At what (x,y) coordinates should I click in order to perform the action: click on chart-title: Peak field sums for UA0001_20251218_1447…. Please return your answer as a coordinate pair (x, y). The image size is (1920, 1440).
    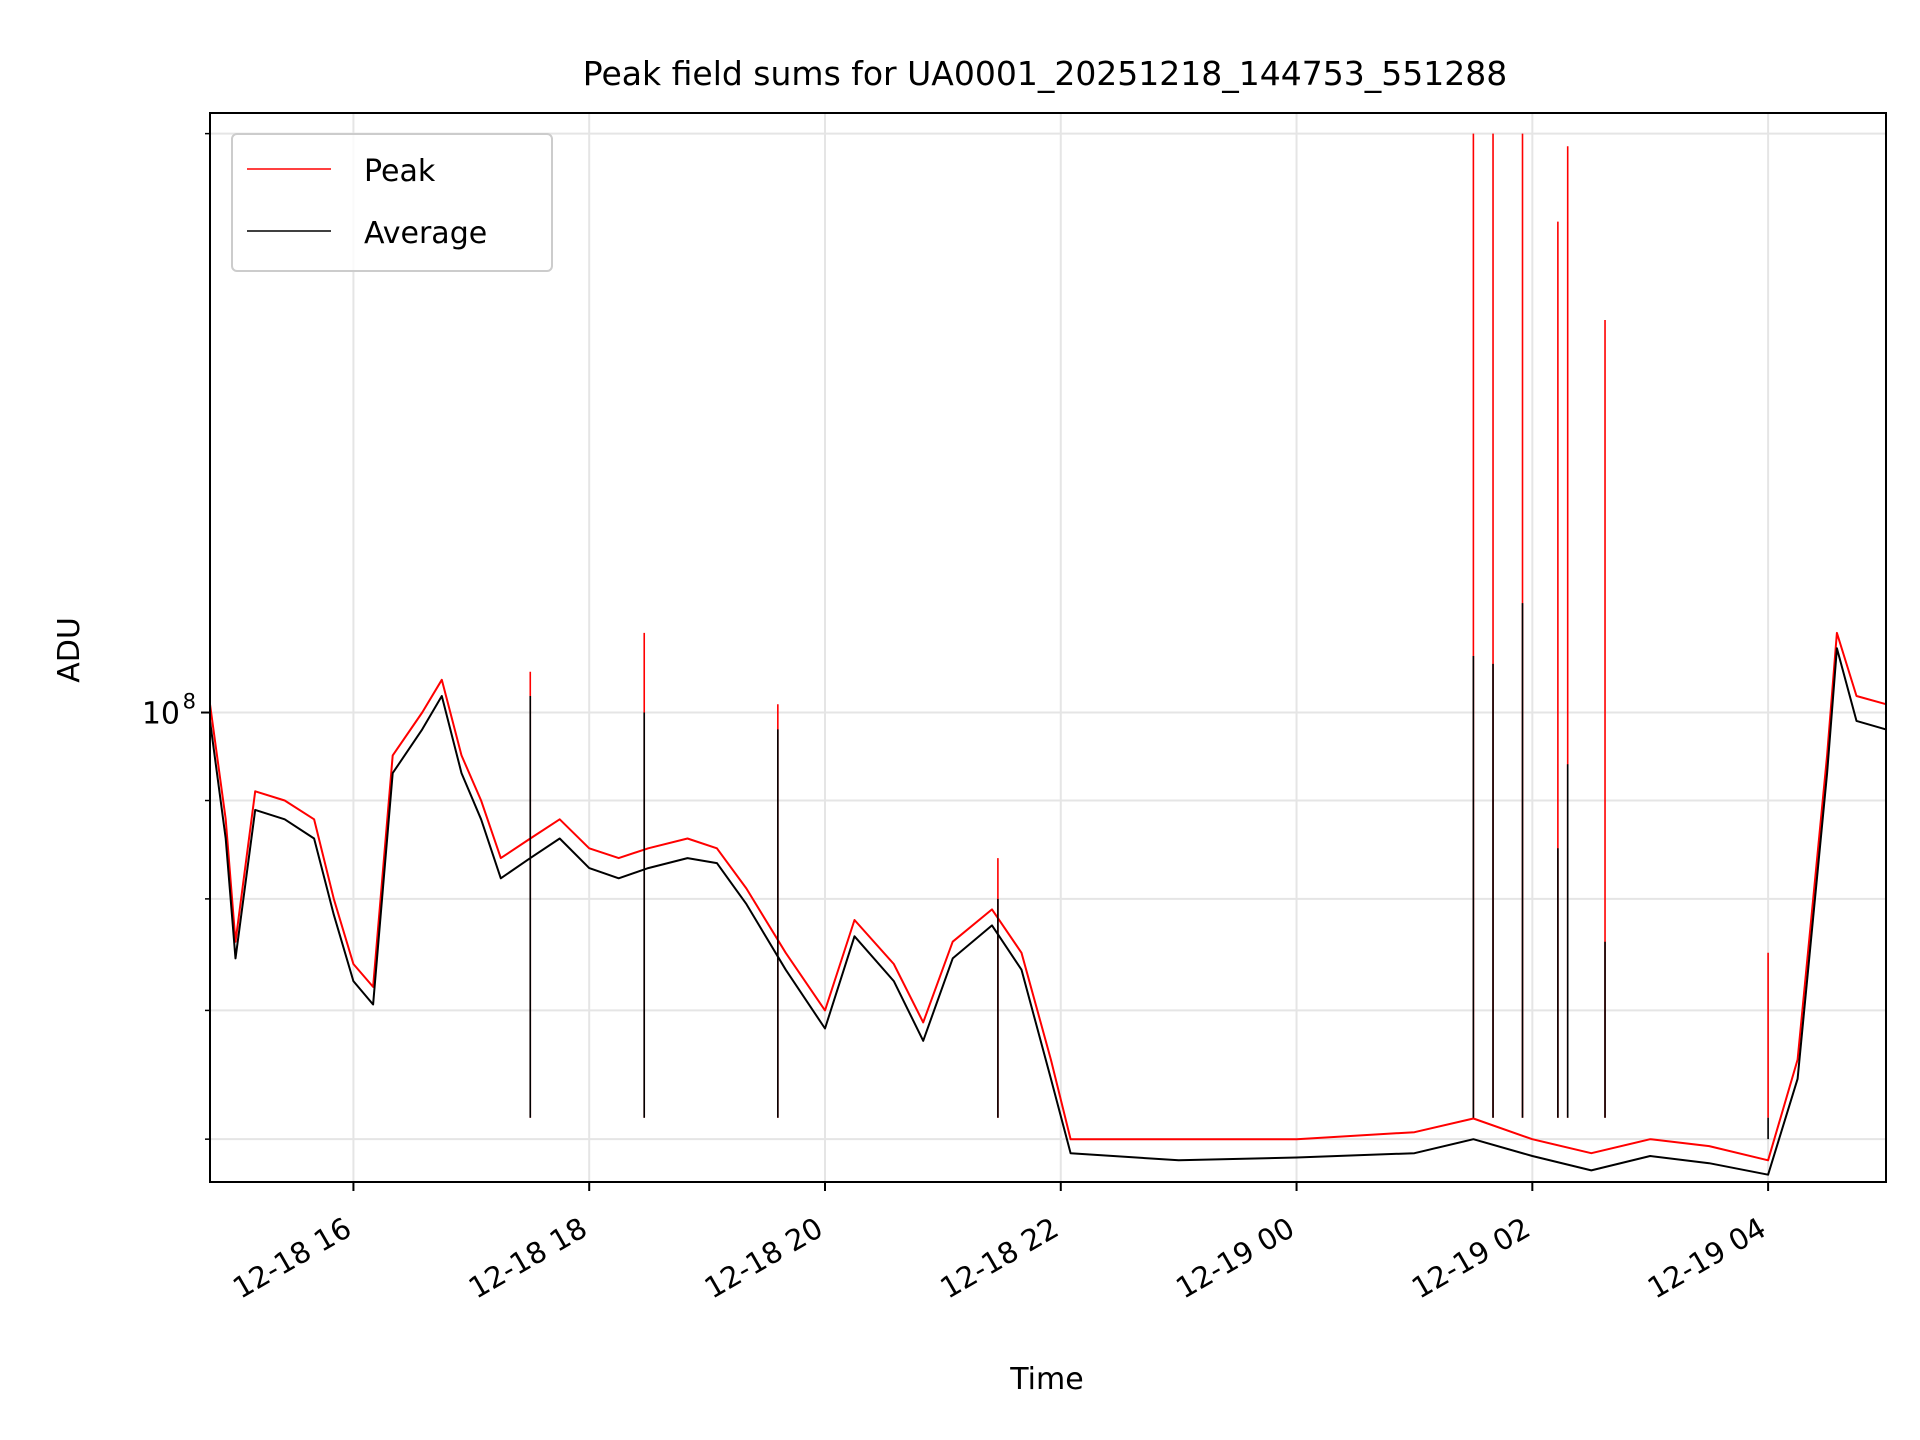
    Looking at the image, I should click on (1045, 73).